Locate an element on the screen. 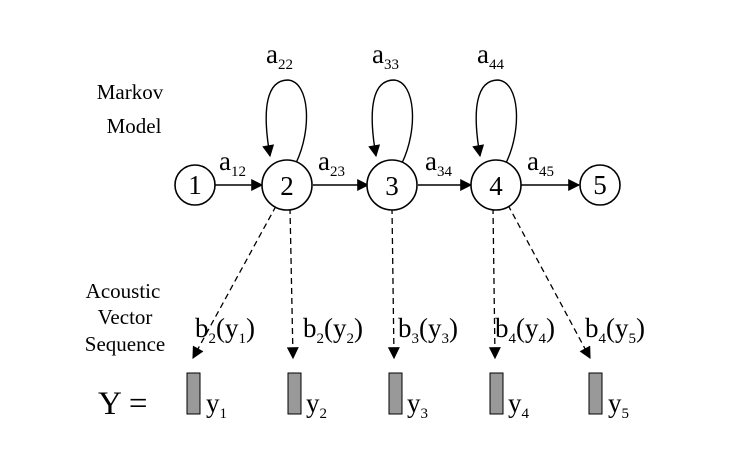  observation-2: y2 is located at coordinates (307, 397).